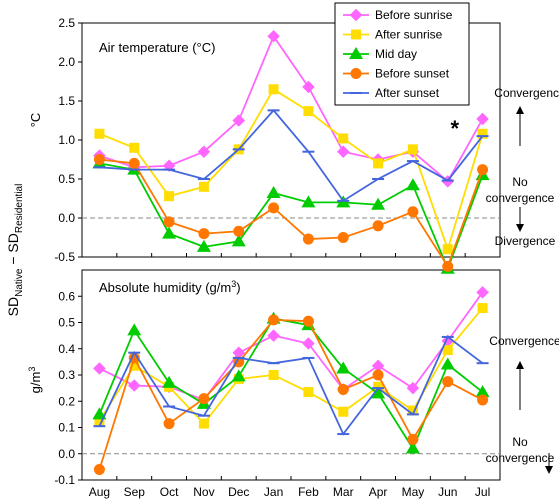  Describe the element at coordinates (169, 492) in the screenshot. I see `x-tick-label: Oct` at that location.